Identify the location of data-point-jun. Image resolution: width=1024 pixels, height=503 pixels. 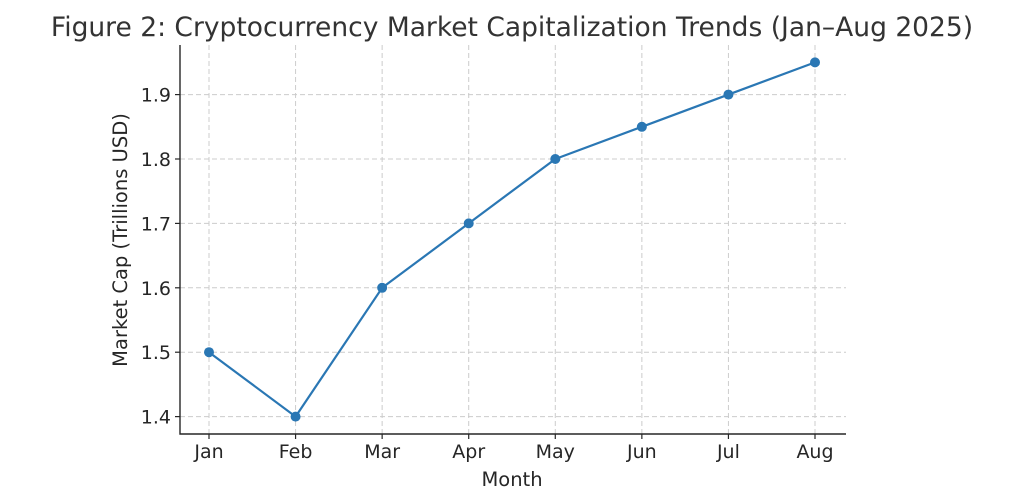
(641, 126).